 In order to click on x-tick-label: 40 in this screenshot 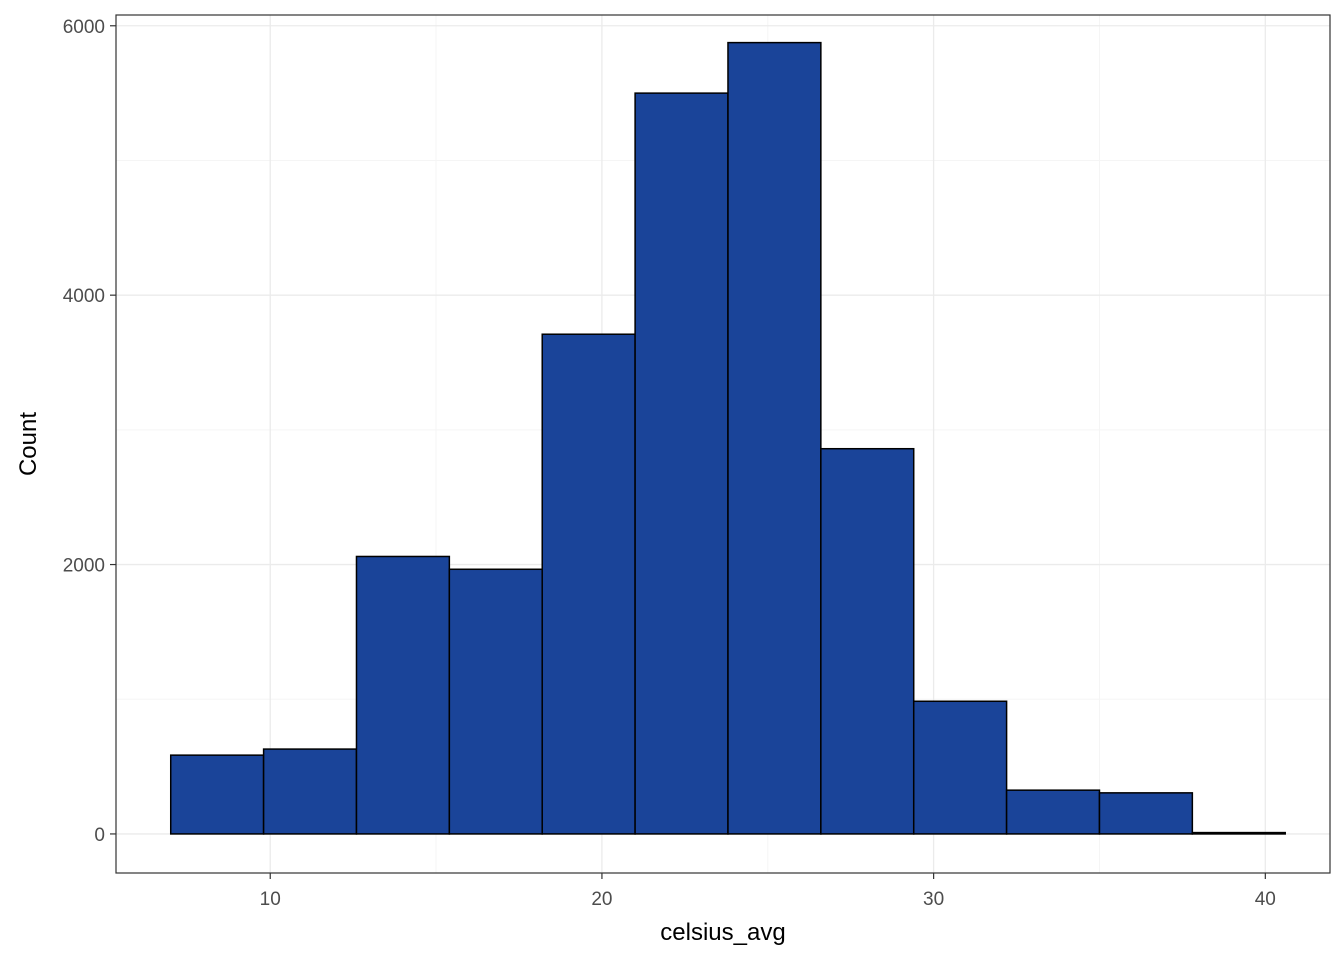, I will do `click(1265, 899)`.